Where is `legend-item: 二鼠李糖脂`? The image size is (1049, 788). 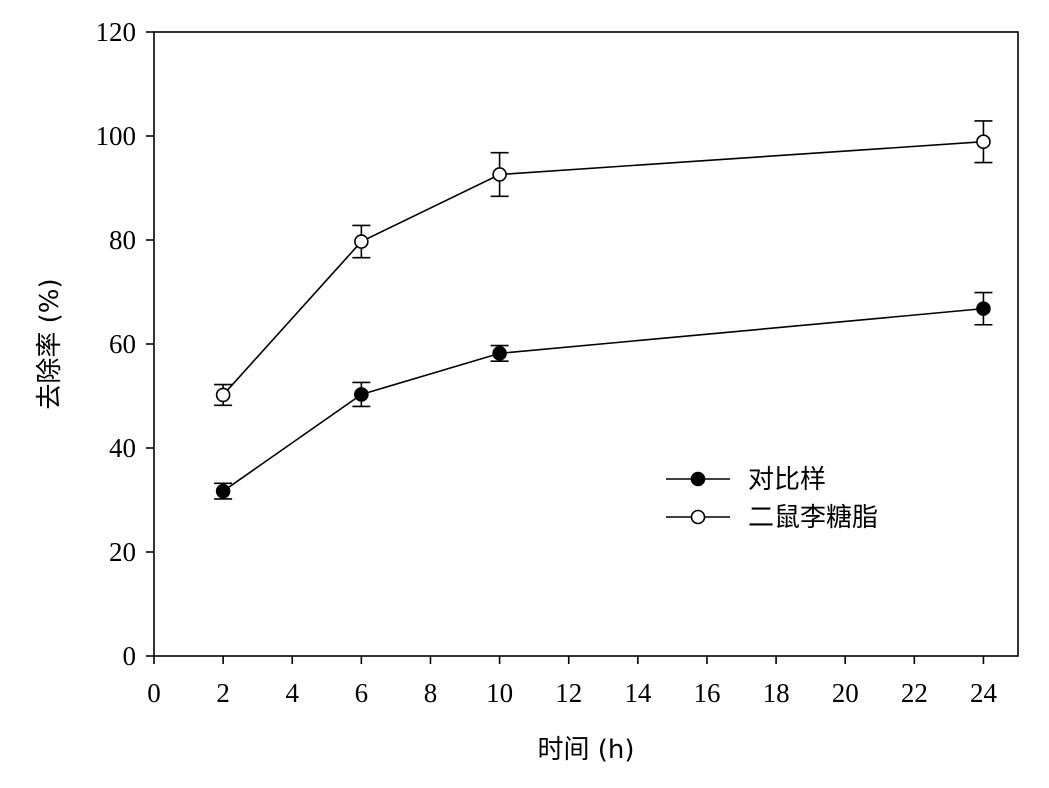
legend-item: 二鼠李糖脂 is located at coordinates (772, 518).